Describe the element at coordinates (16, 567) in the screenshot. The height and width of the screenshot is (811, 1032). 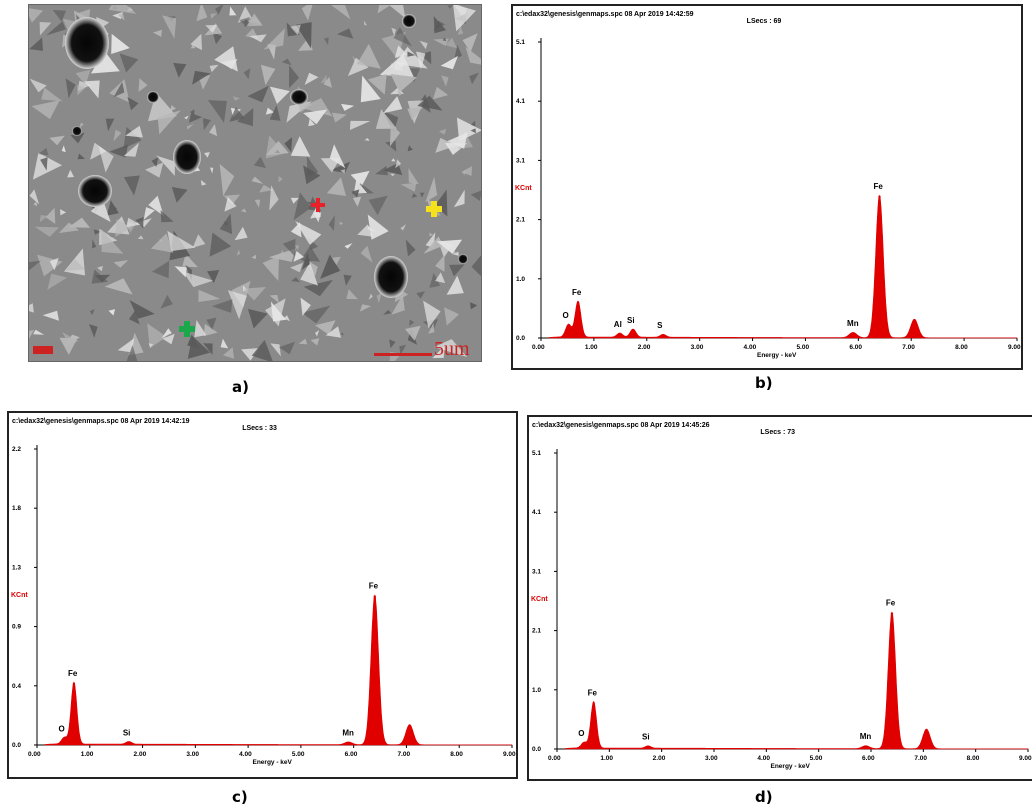
I see `y-tick-label: 1.3` at that location.